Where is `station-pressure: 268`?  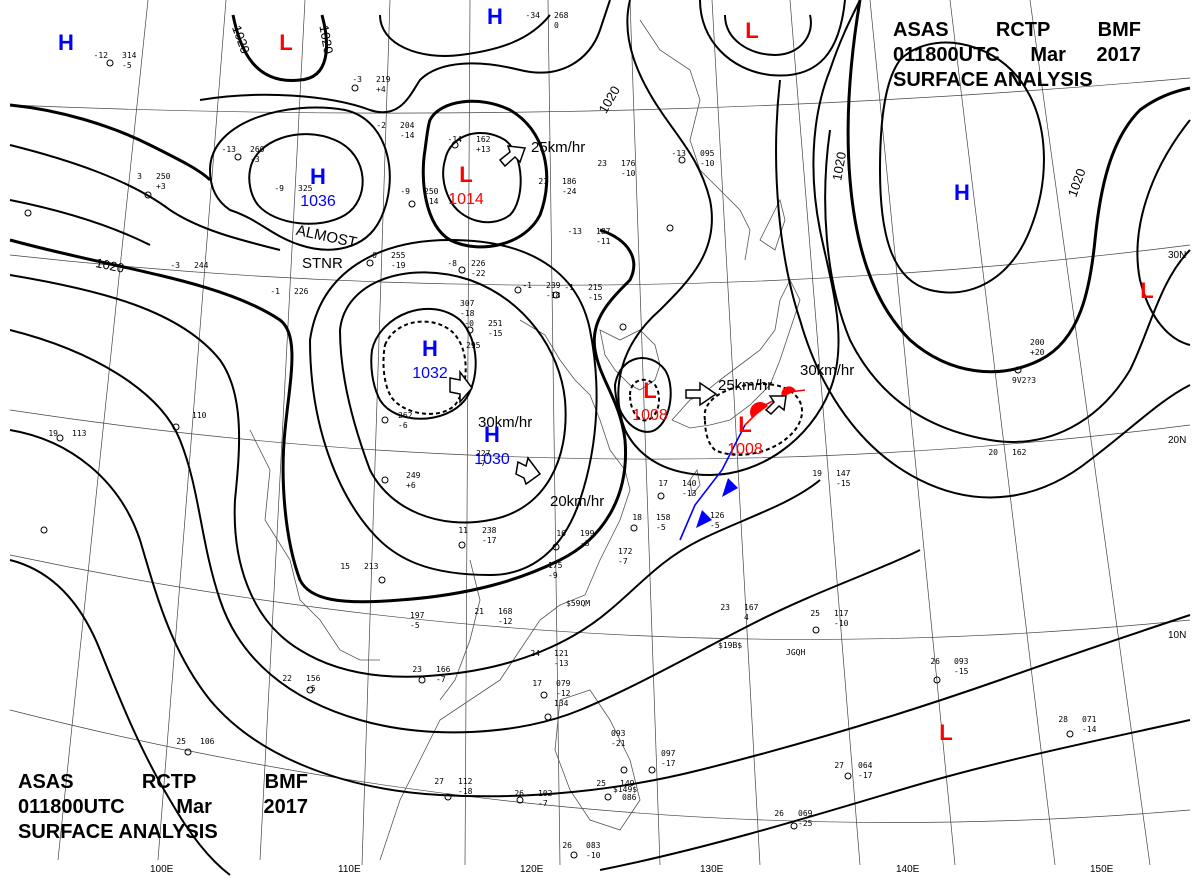 station-pressure: 268 is located at coordinates (561, 15).